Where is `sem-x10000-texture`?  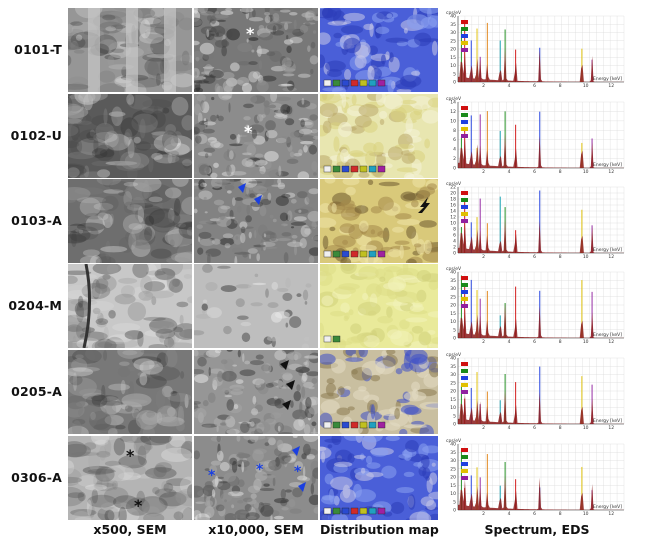 sem-x10000-texture is located at coordinates (256, 136).